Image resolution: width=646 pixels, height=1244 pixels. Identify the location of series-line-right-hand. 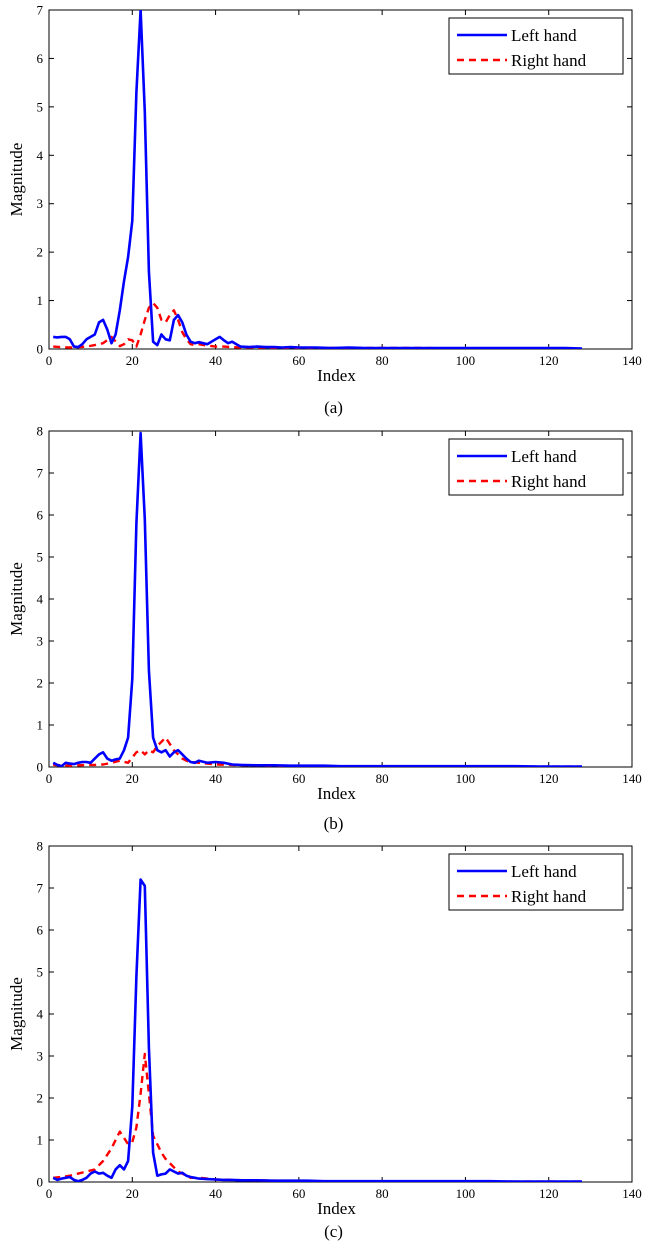
(317, 751).